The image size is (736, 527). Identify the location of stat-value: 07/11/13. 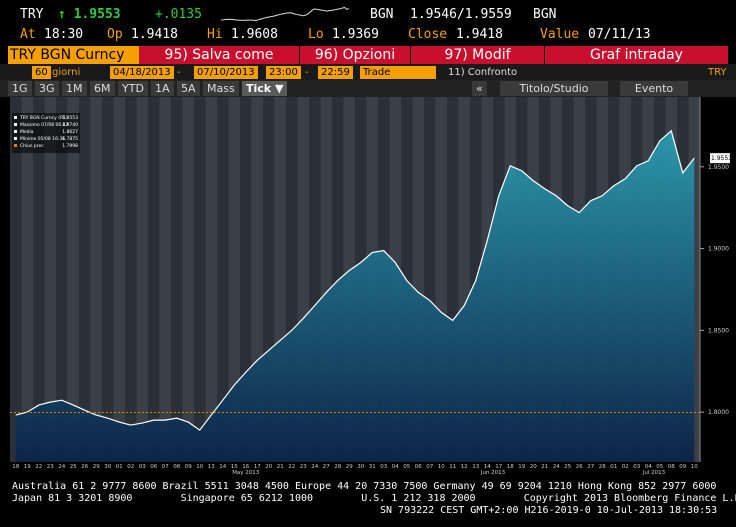
(619, 34).